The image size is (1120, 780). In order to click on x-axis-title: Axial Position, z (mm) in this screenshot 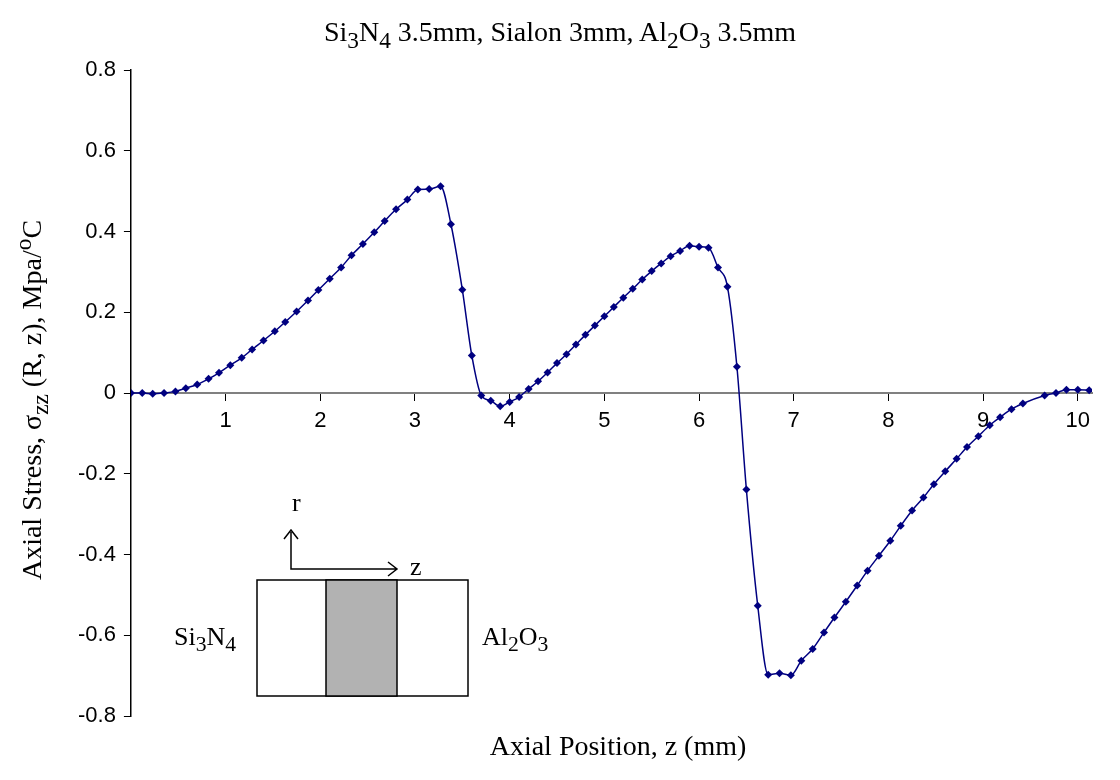, I will do `click(618, 746)`.